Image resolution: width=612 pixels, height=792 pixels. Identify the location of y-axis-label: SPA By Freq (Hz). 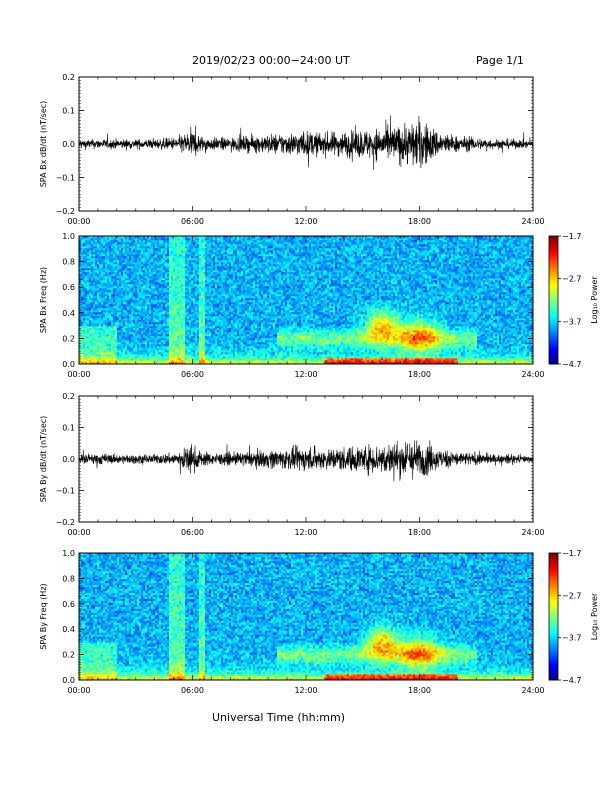
(43, 616).